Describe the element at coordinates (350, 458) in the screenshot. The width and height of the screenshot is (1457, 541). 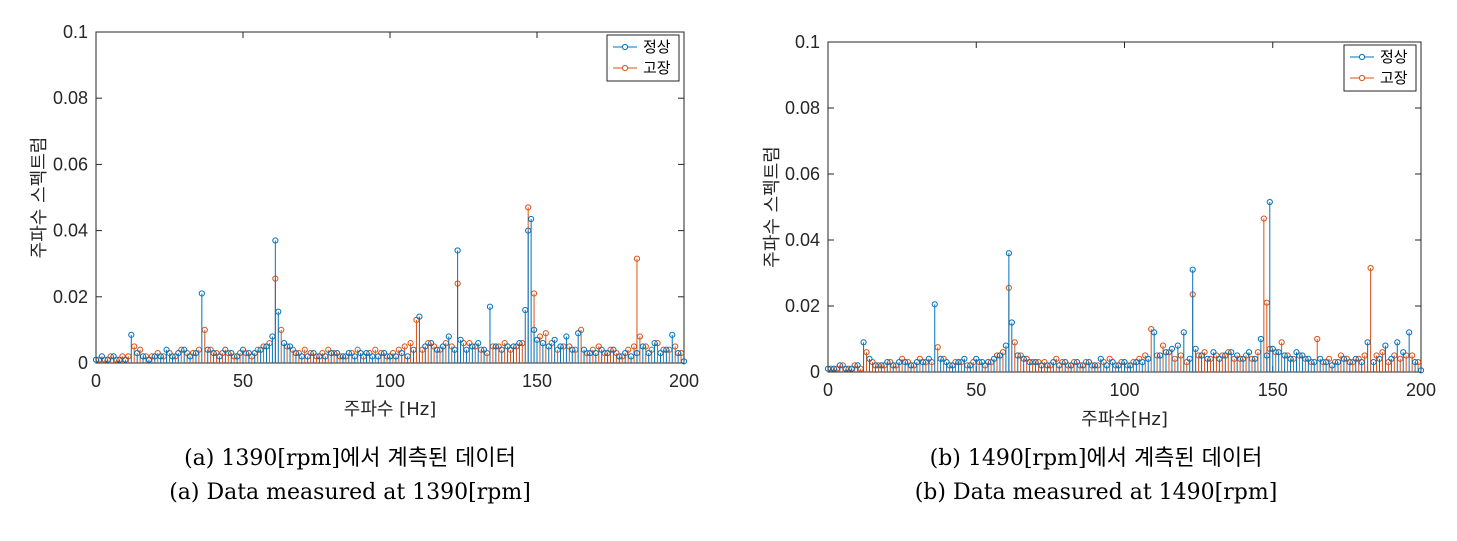
I see `caption-a-korean: (a) 1390[rpm]에서 계측된 데이터` at that location.